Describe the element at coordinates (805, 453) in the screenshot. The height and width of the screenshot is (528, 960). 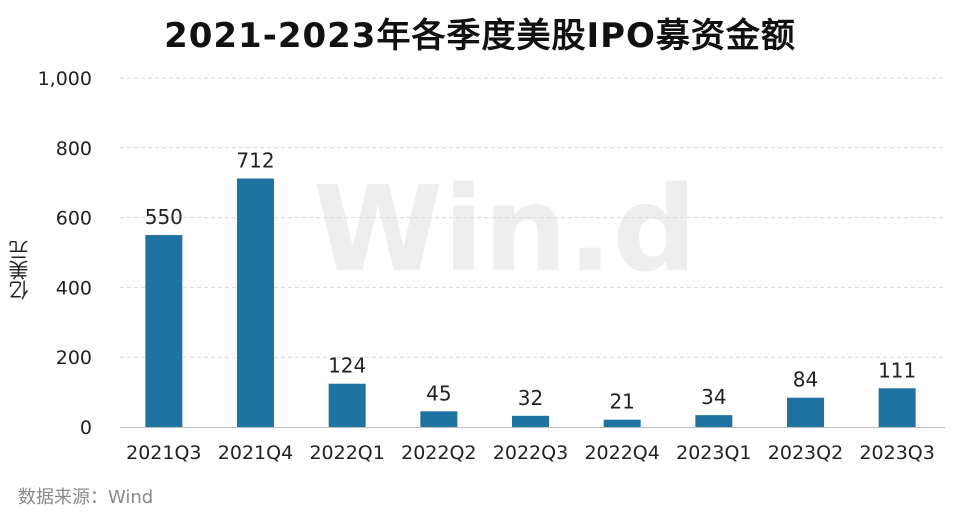
I see `x-tick-label: 2023Q2` at that location.